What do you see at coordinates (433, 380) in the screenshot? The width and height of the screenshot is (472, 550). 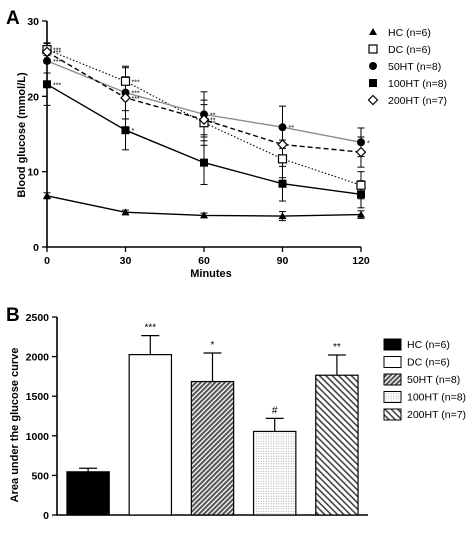 I see `bar-legend-label: 50HT (n=8)` at bounding box center [433, 380].